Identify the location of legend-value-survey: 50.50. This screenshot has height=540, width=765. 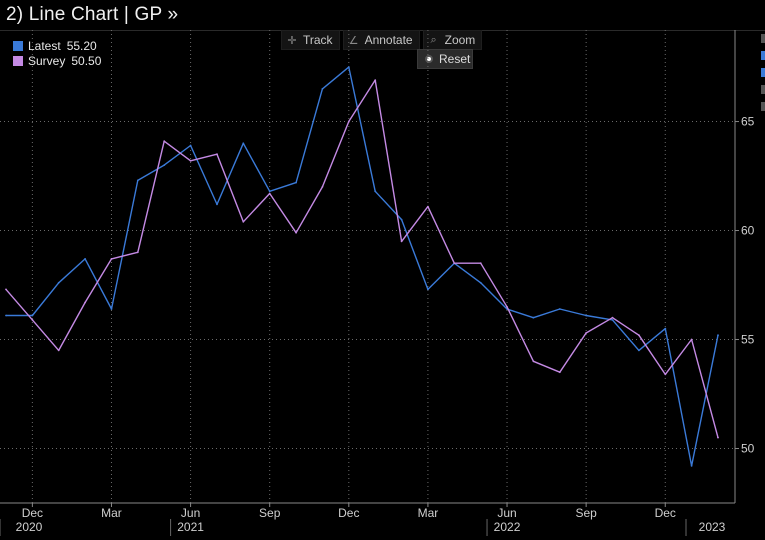
(86, 60).